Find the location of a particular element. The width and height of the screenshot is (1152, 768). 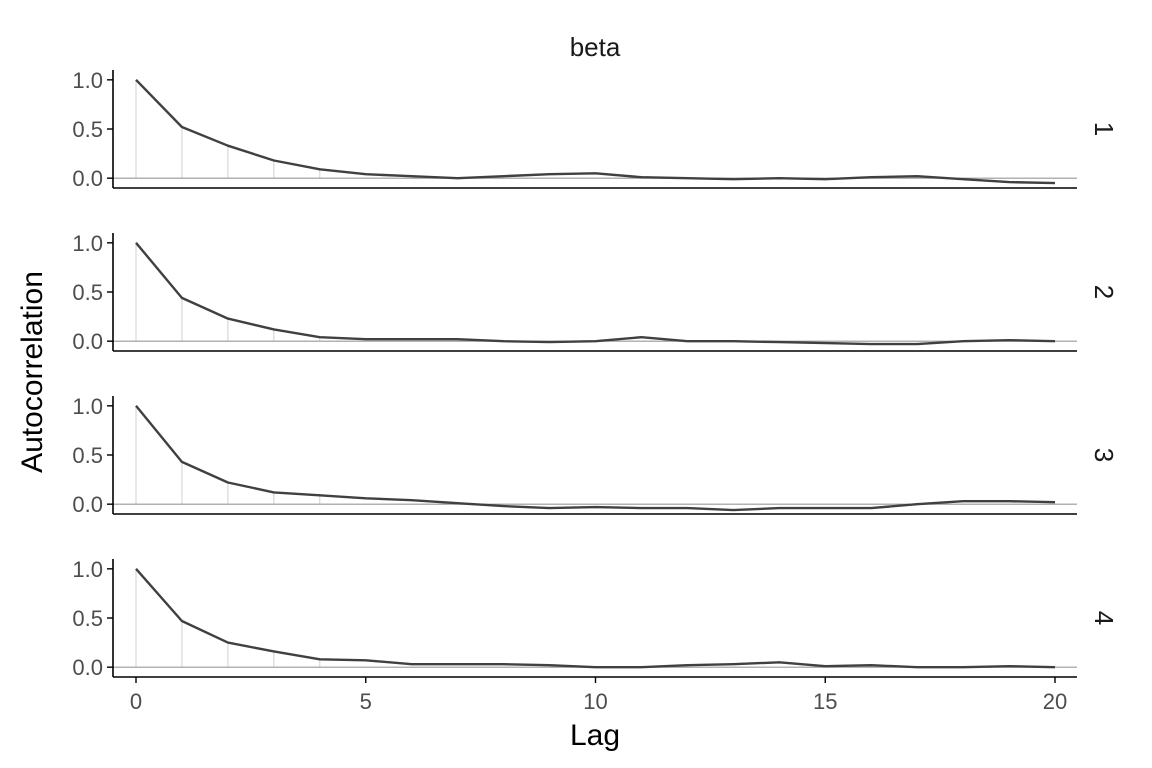

x-axis-title: Lag is located at coordinates (595, 735).